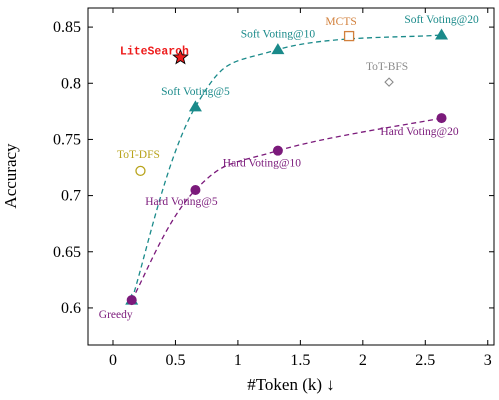  What do you see at coordinates (387, 67) in the screenshot?
I see `tot-bfs-label: ToT-BFS` at bounding box center [387, 67].